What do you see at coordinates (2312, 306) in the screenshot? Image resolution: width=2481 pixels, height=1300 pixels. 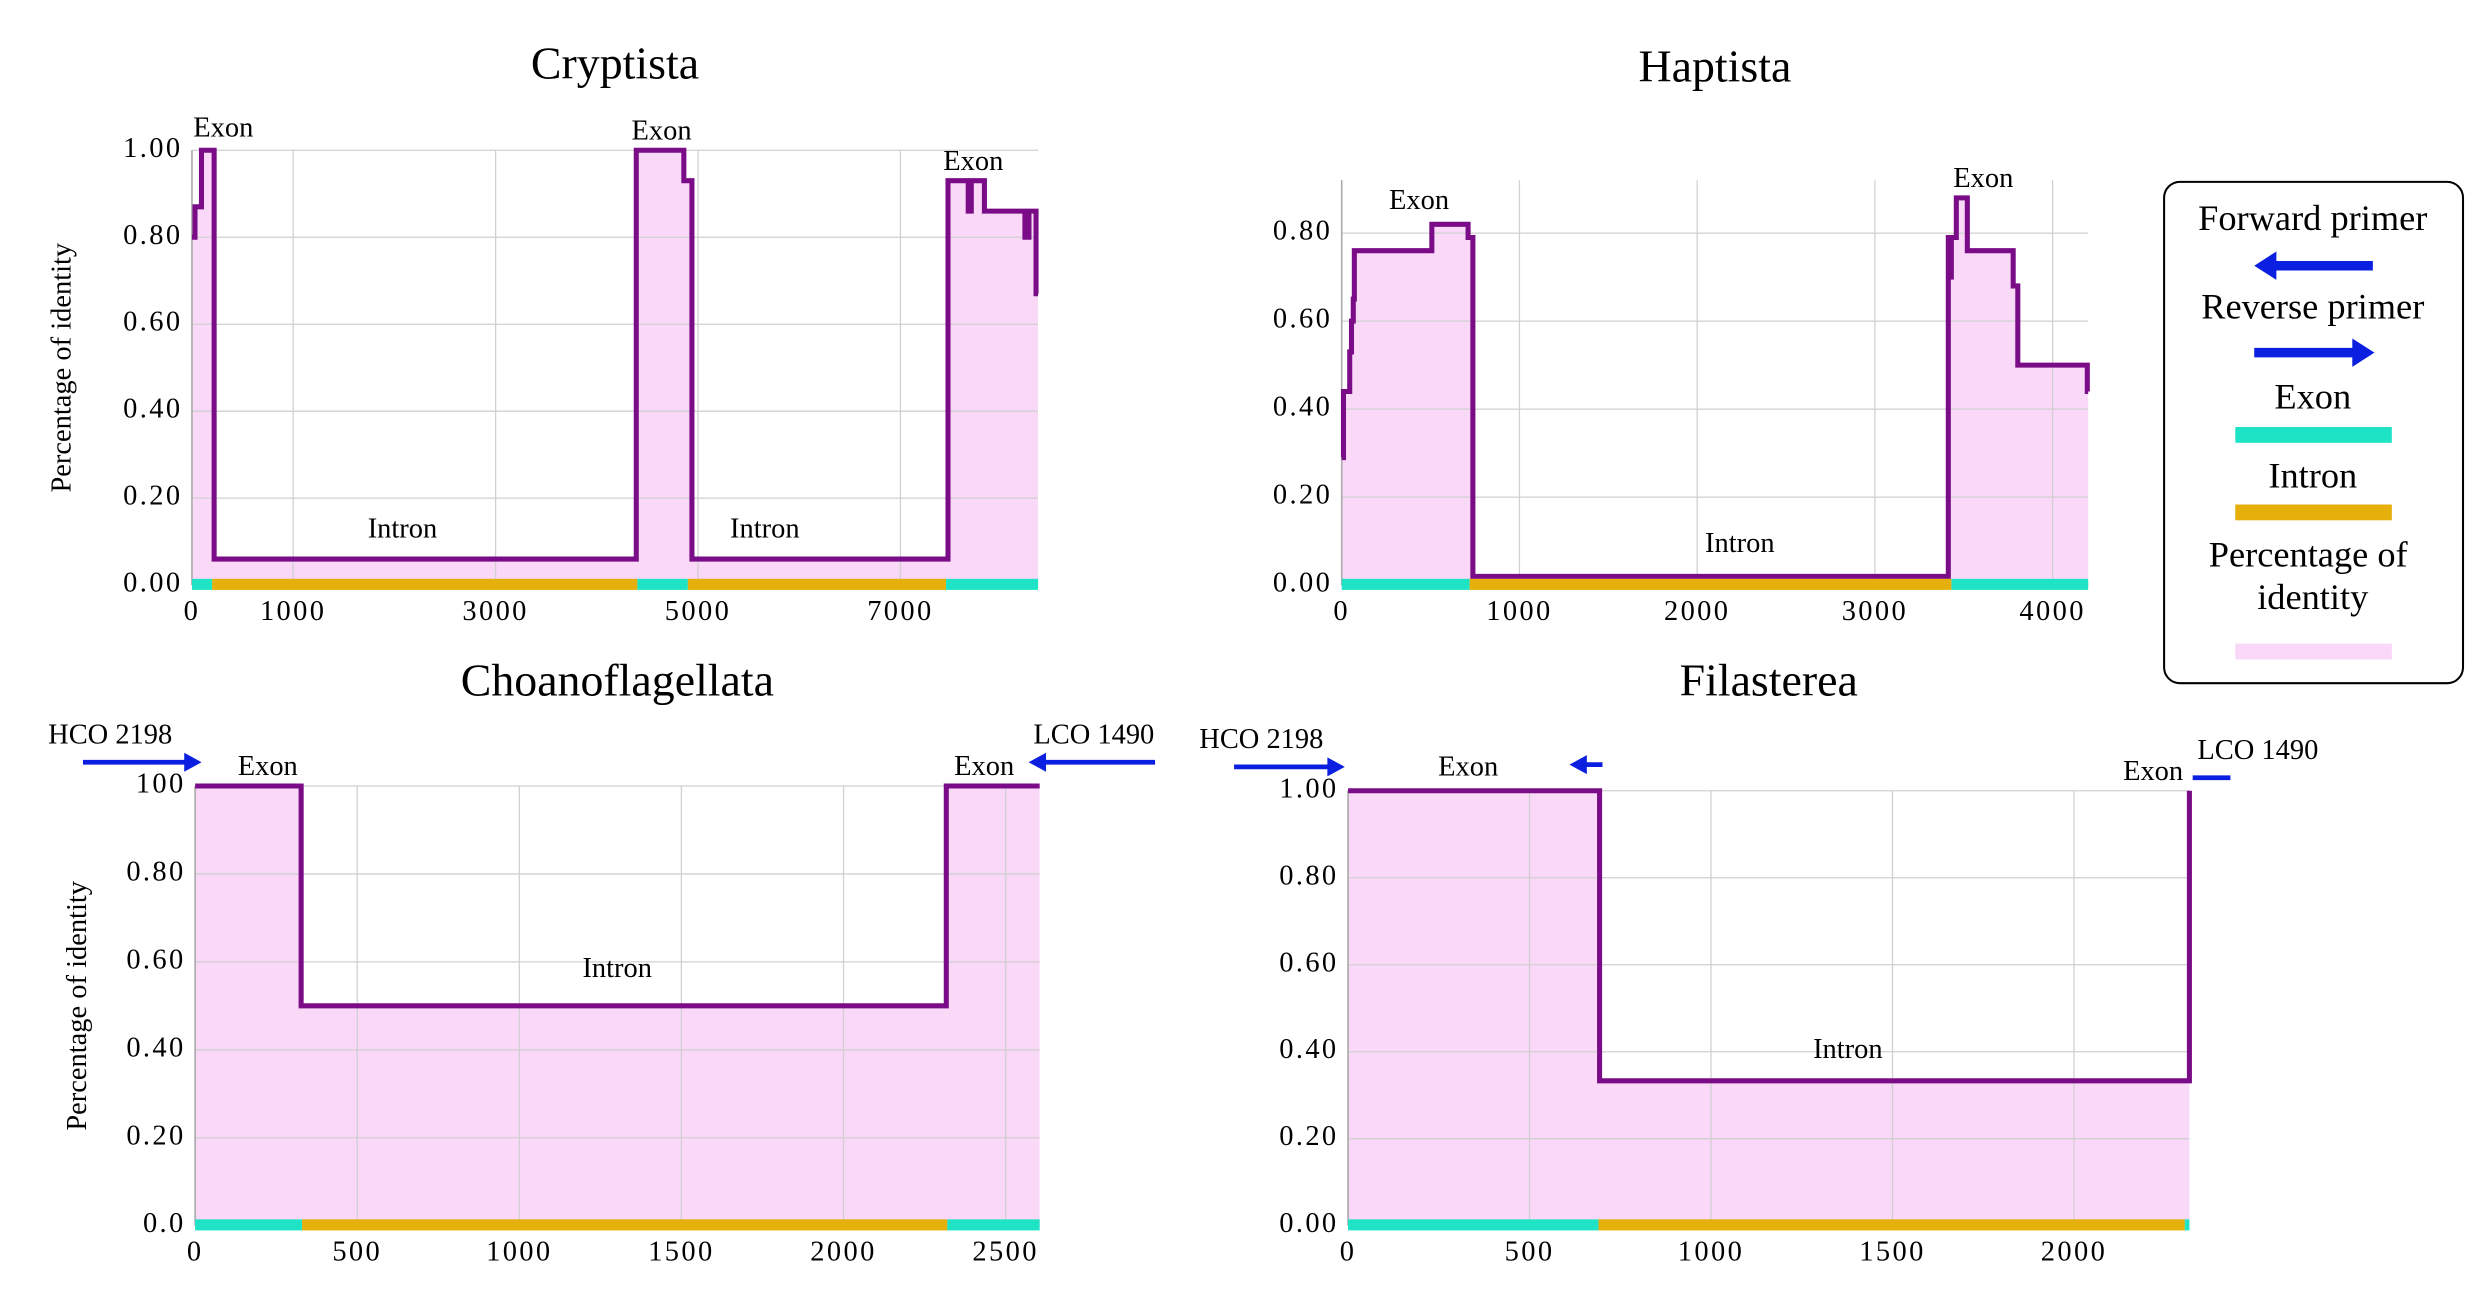 I see `legend-label: Reverse primer` at bounding box center [2312, 306].